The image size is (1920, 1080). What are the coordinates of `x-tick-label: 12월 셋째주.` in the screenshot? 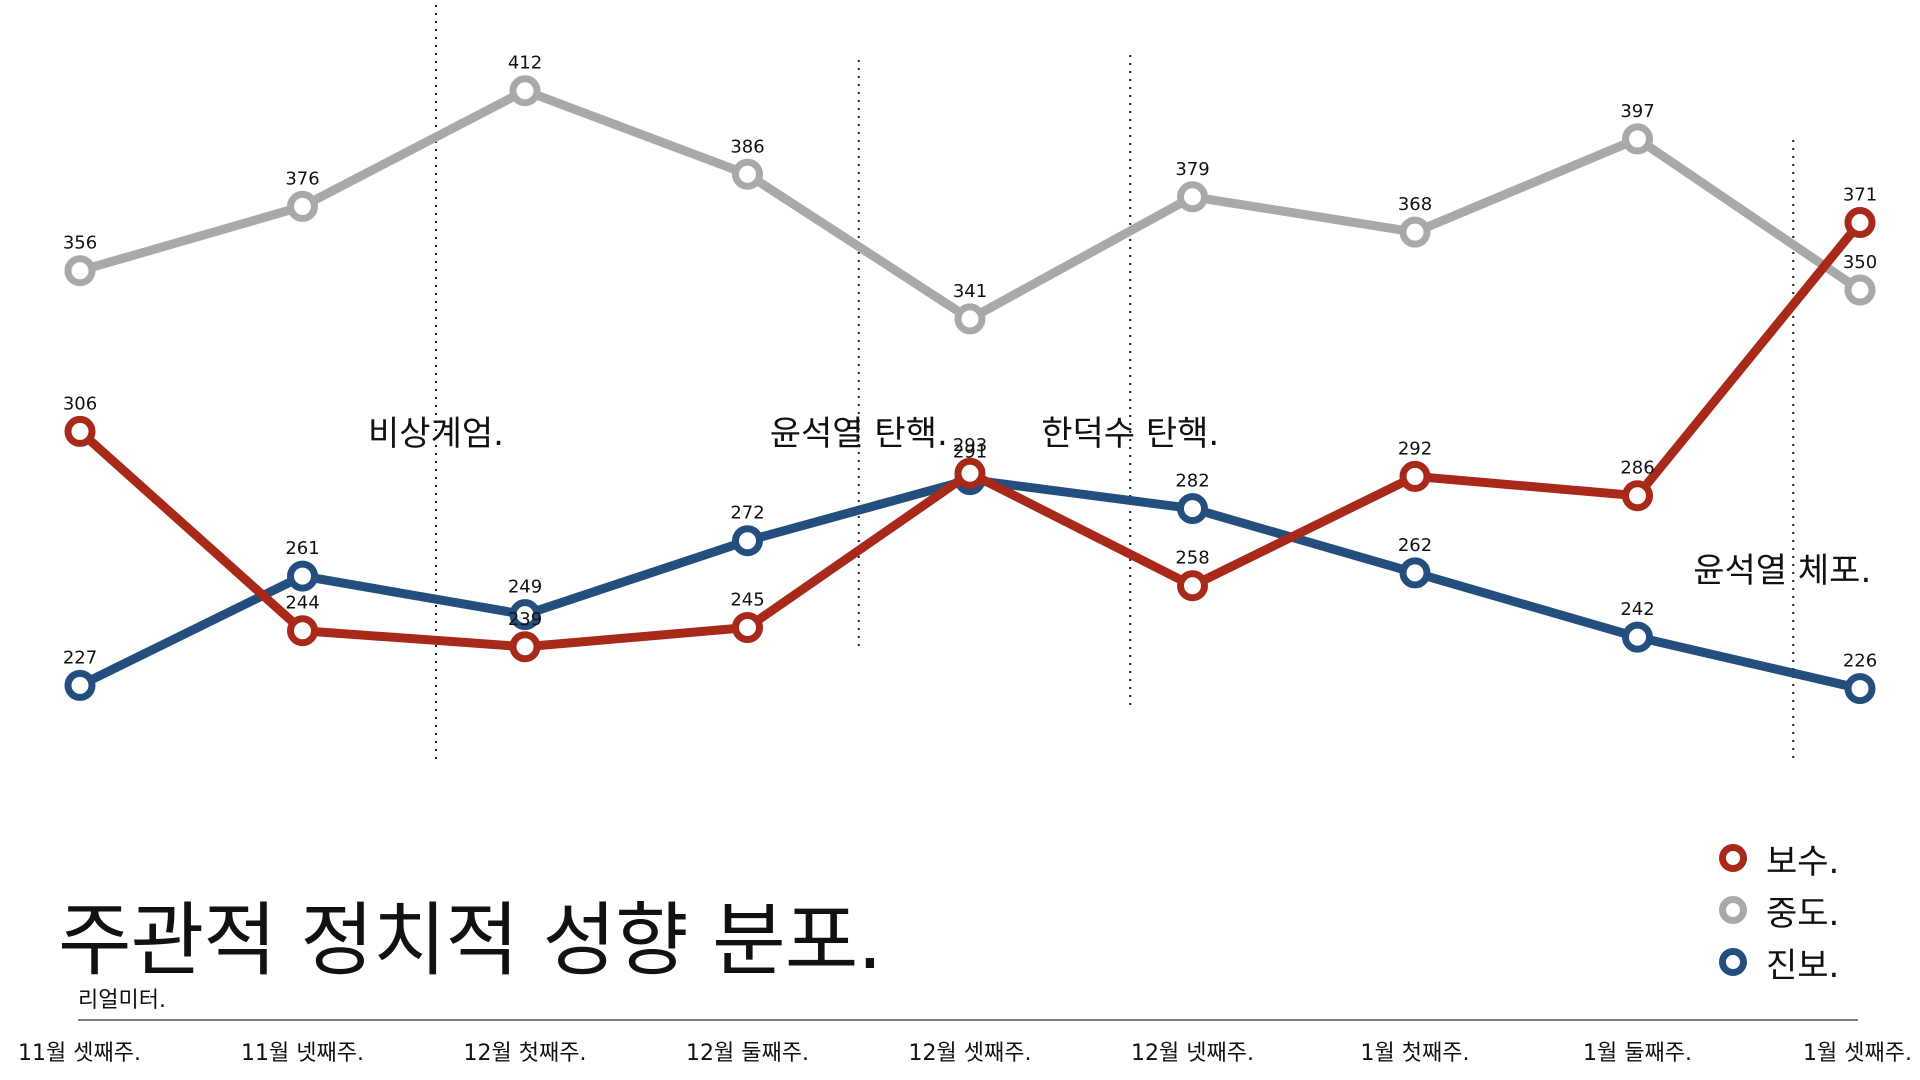 It's located at (970, 1053).